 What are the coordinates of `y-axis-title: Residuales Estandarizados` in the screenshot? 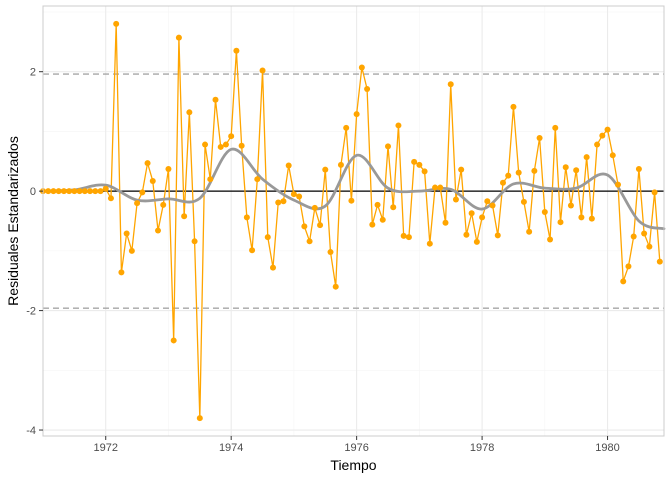 It's located at (13, 221).